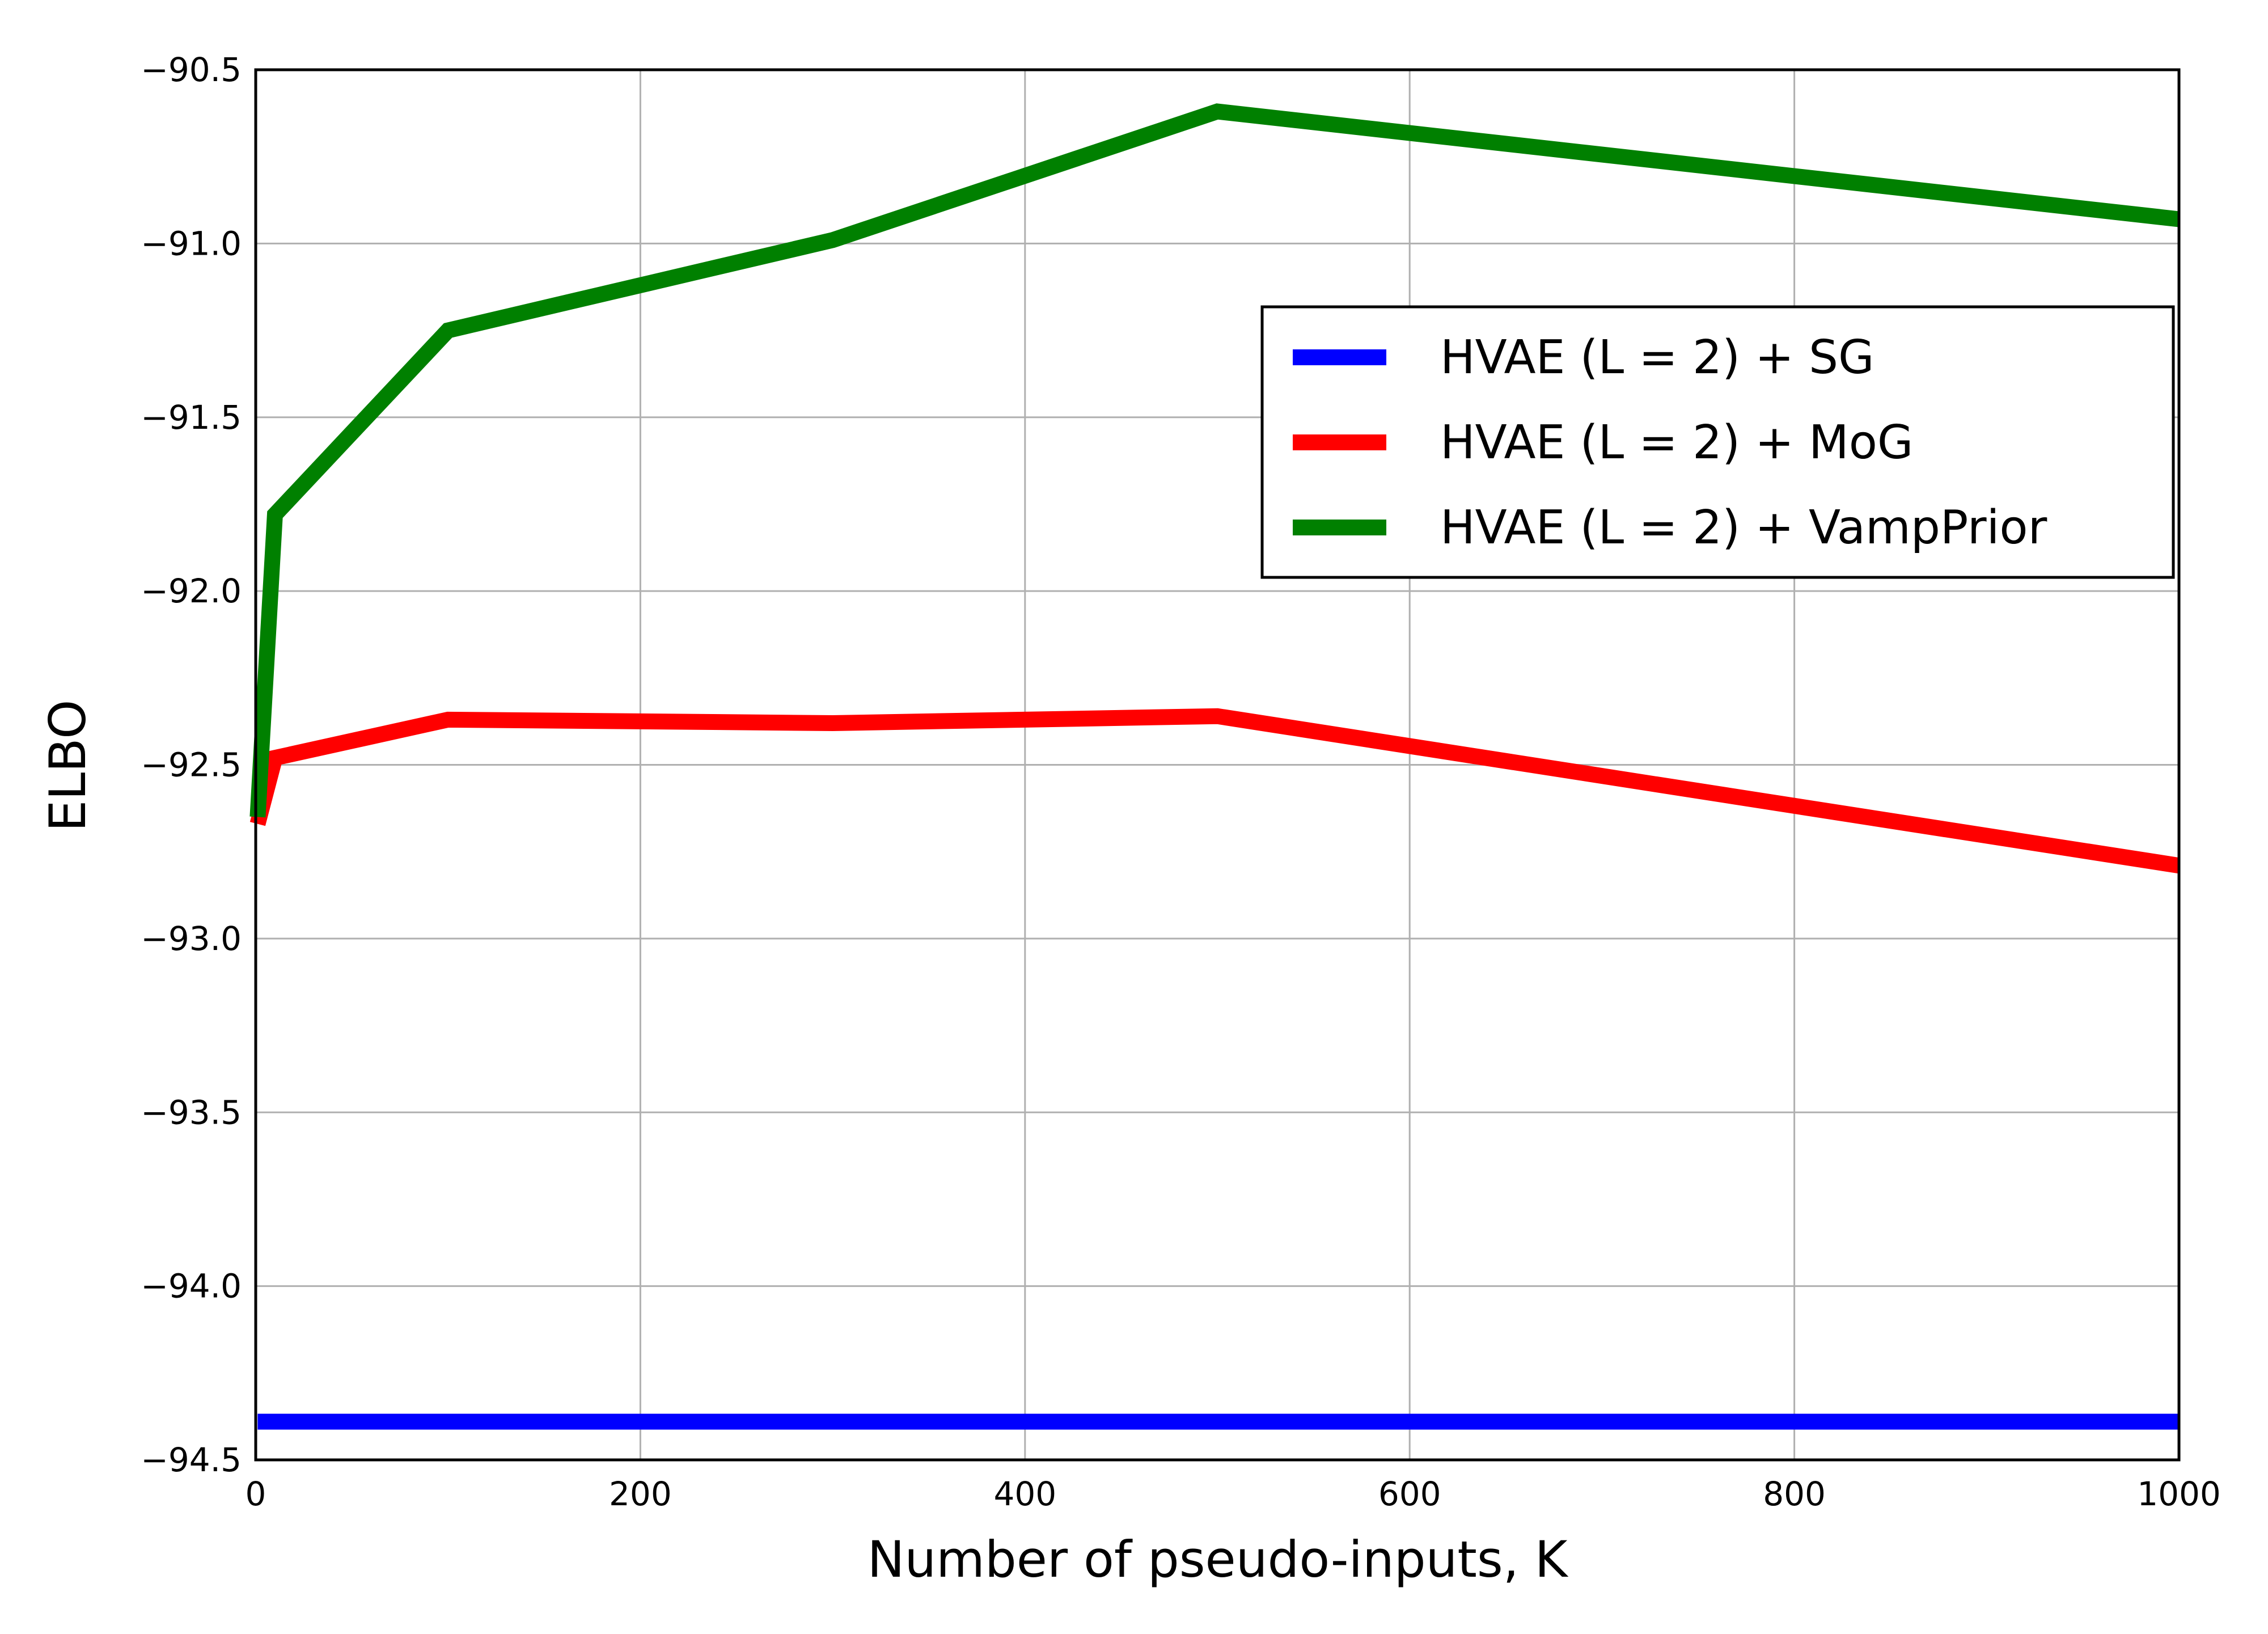 The image size is (2268, 1634). What do you see at coordinates (191, 1460) in the screenshot?
I see `y-tick-label: −94.5` at bounding box center [191, 1460].